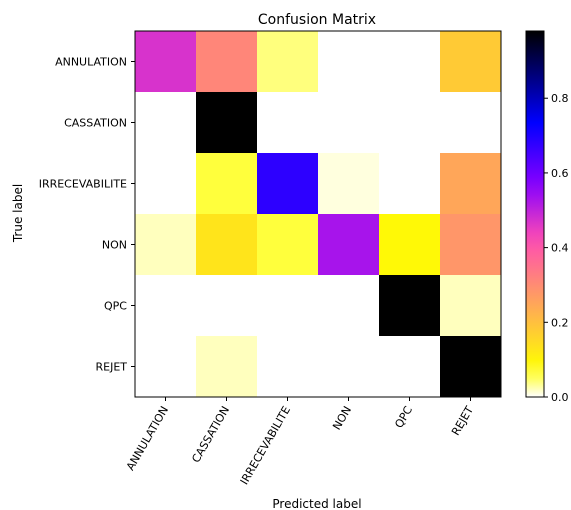 This screenshot has width=571, height=510. I want to click on colorbar-tick-label: 0.8, so click(560, 98).